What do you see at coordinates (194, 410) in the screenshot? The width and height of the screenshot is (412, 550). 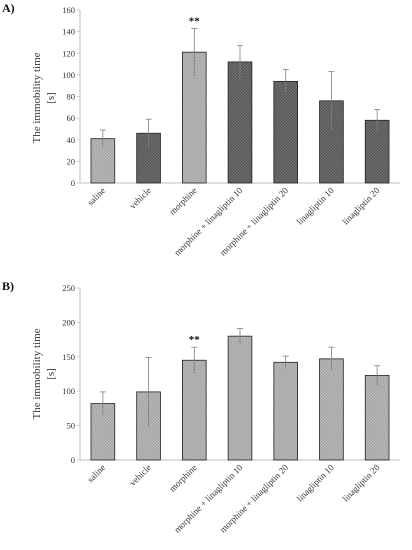 I see `bar-morphine` at bounding box center [194, 410].